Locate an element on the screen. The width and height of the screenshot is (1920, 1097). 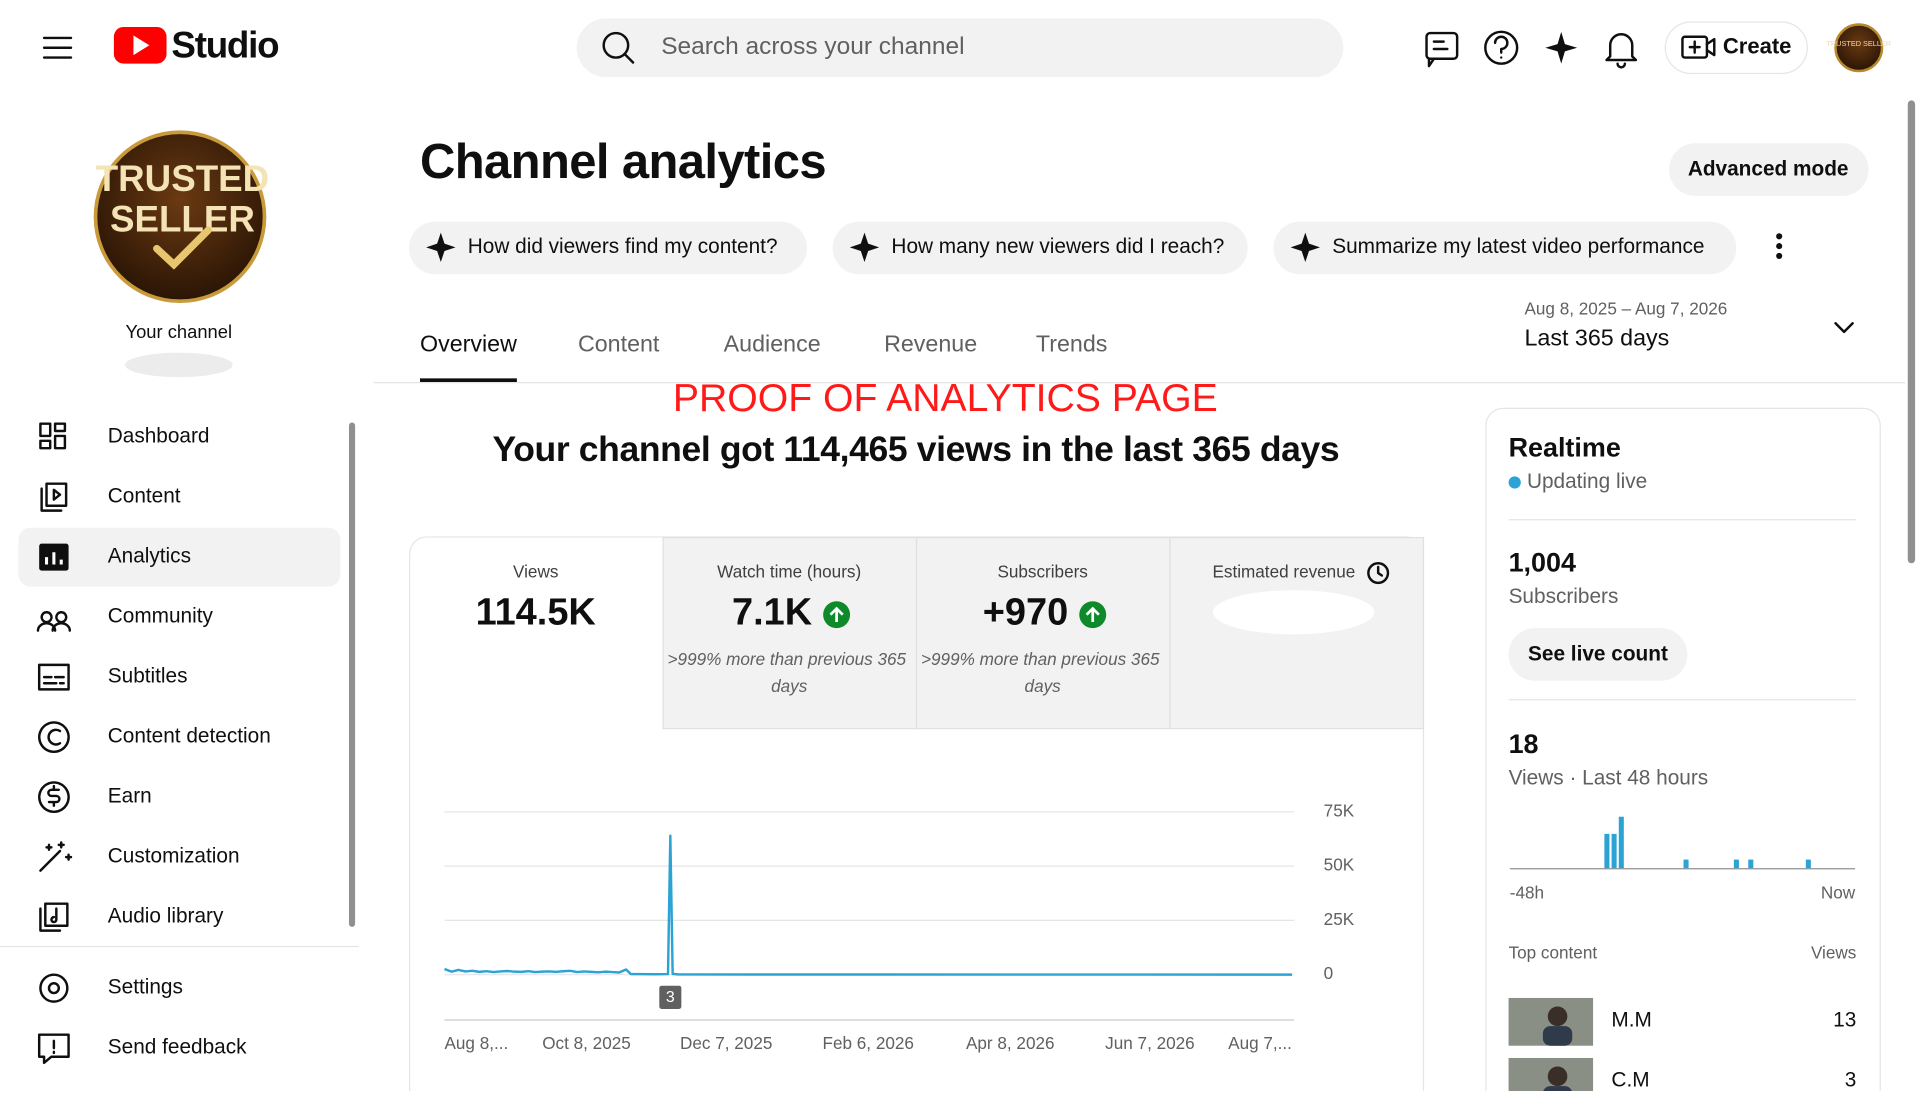
prompt-chip: How many new viewers did I reach? is located at coordinates (1040, 248).